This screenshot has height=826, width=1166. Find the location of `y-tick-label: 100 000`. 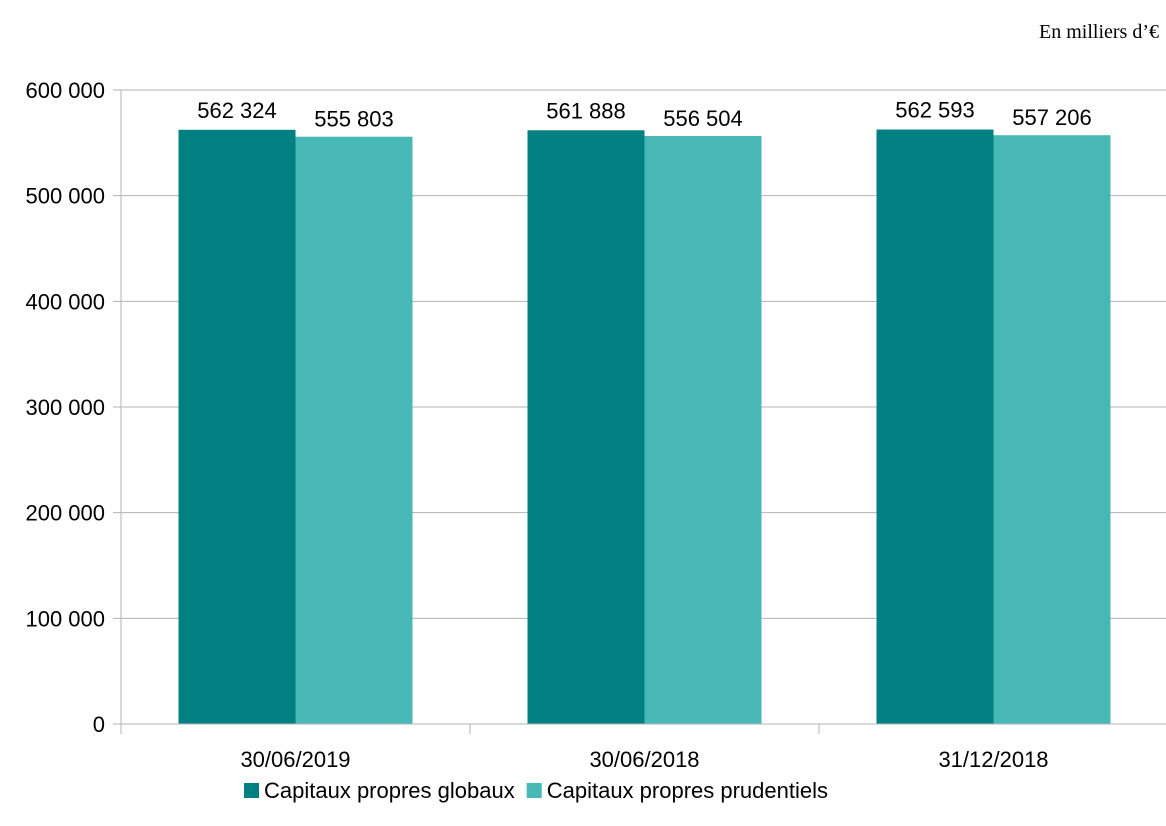

y-tick-label: 100 000 is located at coordinates (65, 618).